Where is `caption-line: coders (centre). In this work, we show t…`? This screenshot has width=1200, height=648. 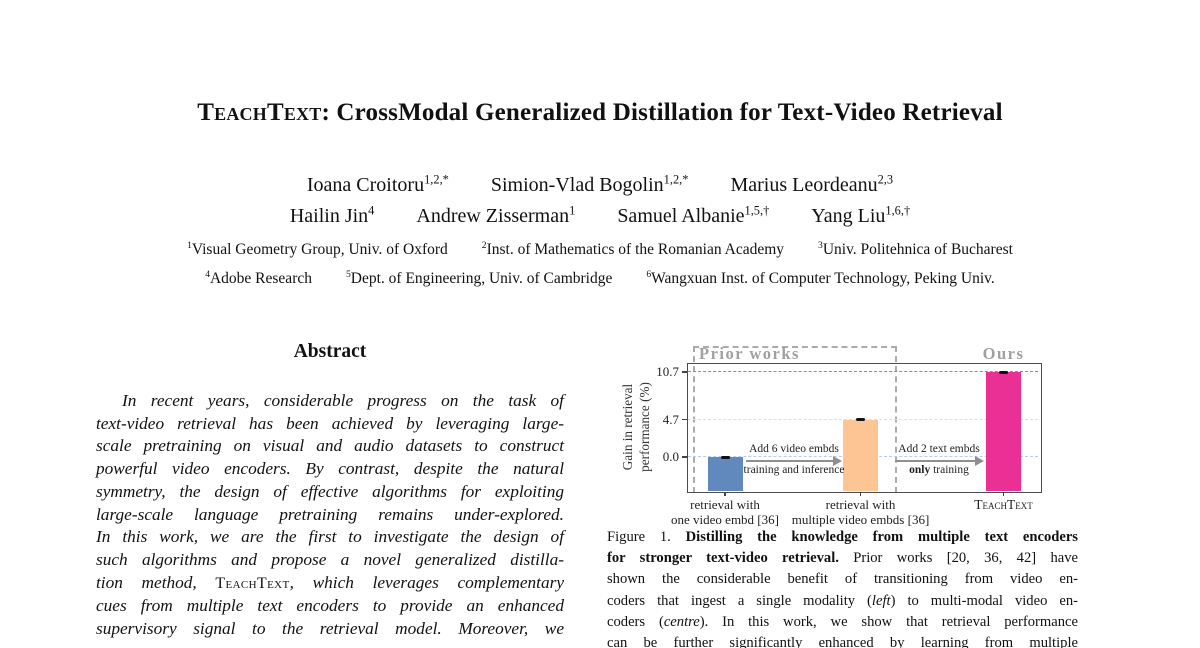
caption-line: coders (centre). In this work, we show t… is located at coordinates (842, 622).